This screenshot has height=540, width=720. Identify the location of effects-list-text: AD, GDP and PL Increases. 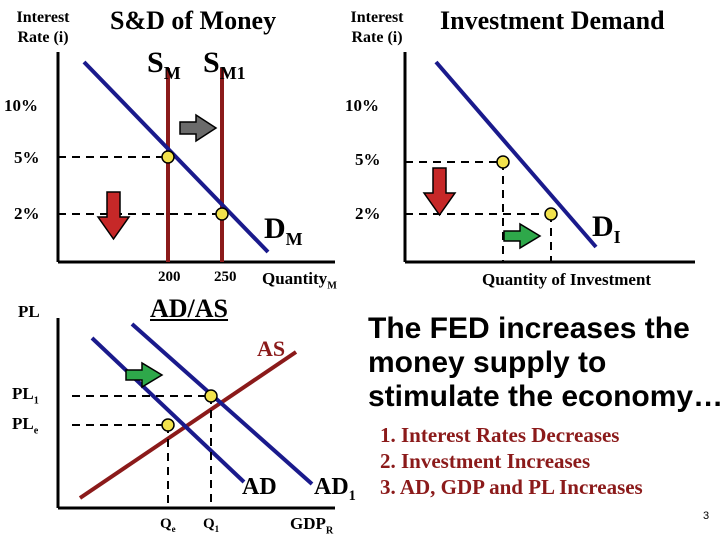
(521, 487).